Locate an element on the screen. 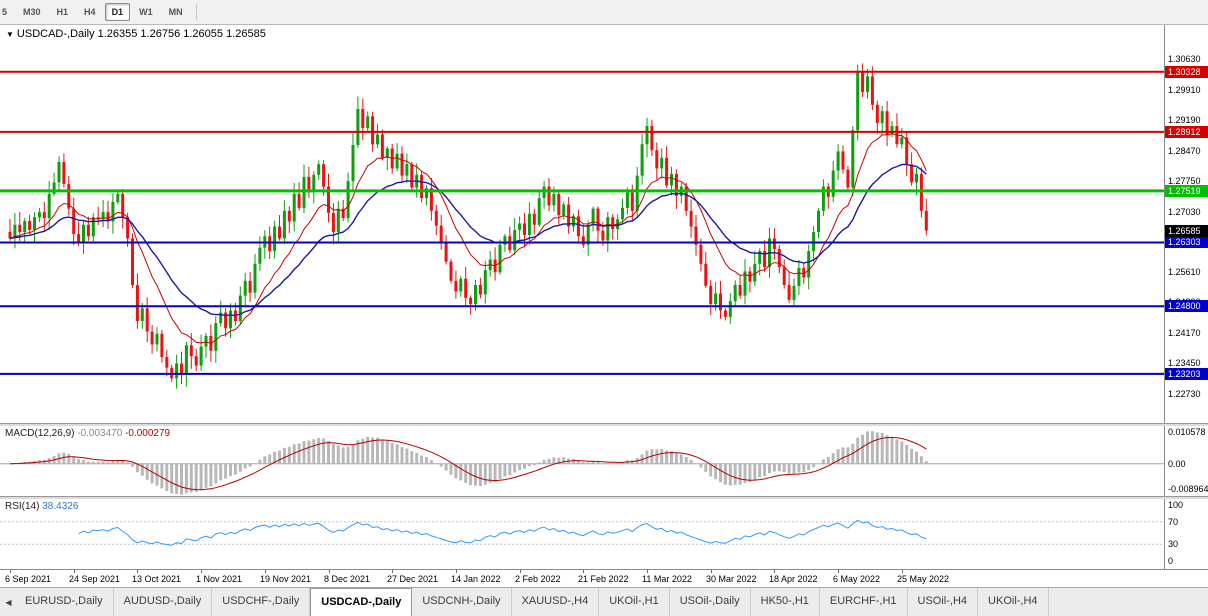 The width and height of the screenshot is (1208, 616). date-label: 6 May 2022 is located at coordinates (857, 579).